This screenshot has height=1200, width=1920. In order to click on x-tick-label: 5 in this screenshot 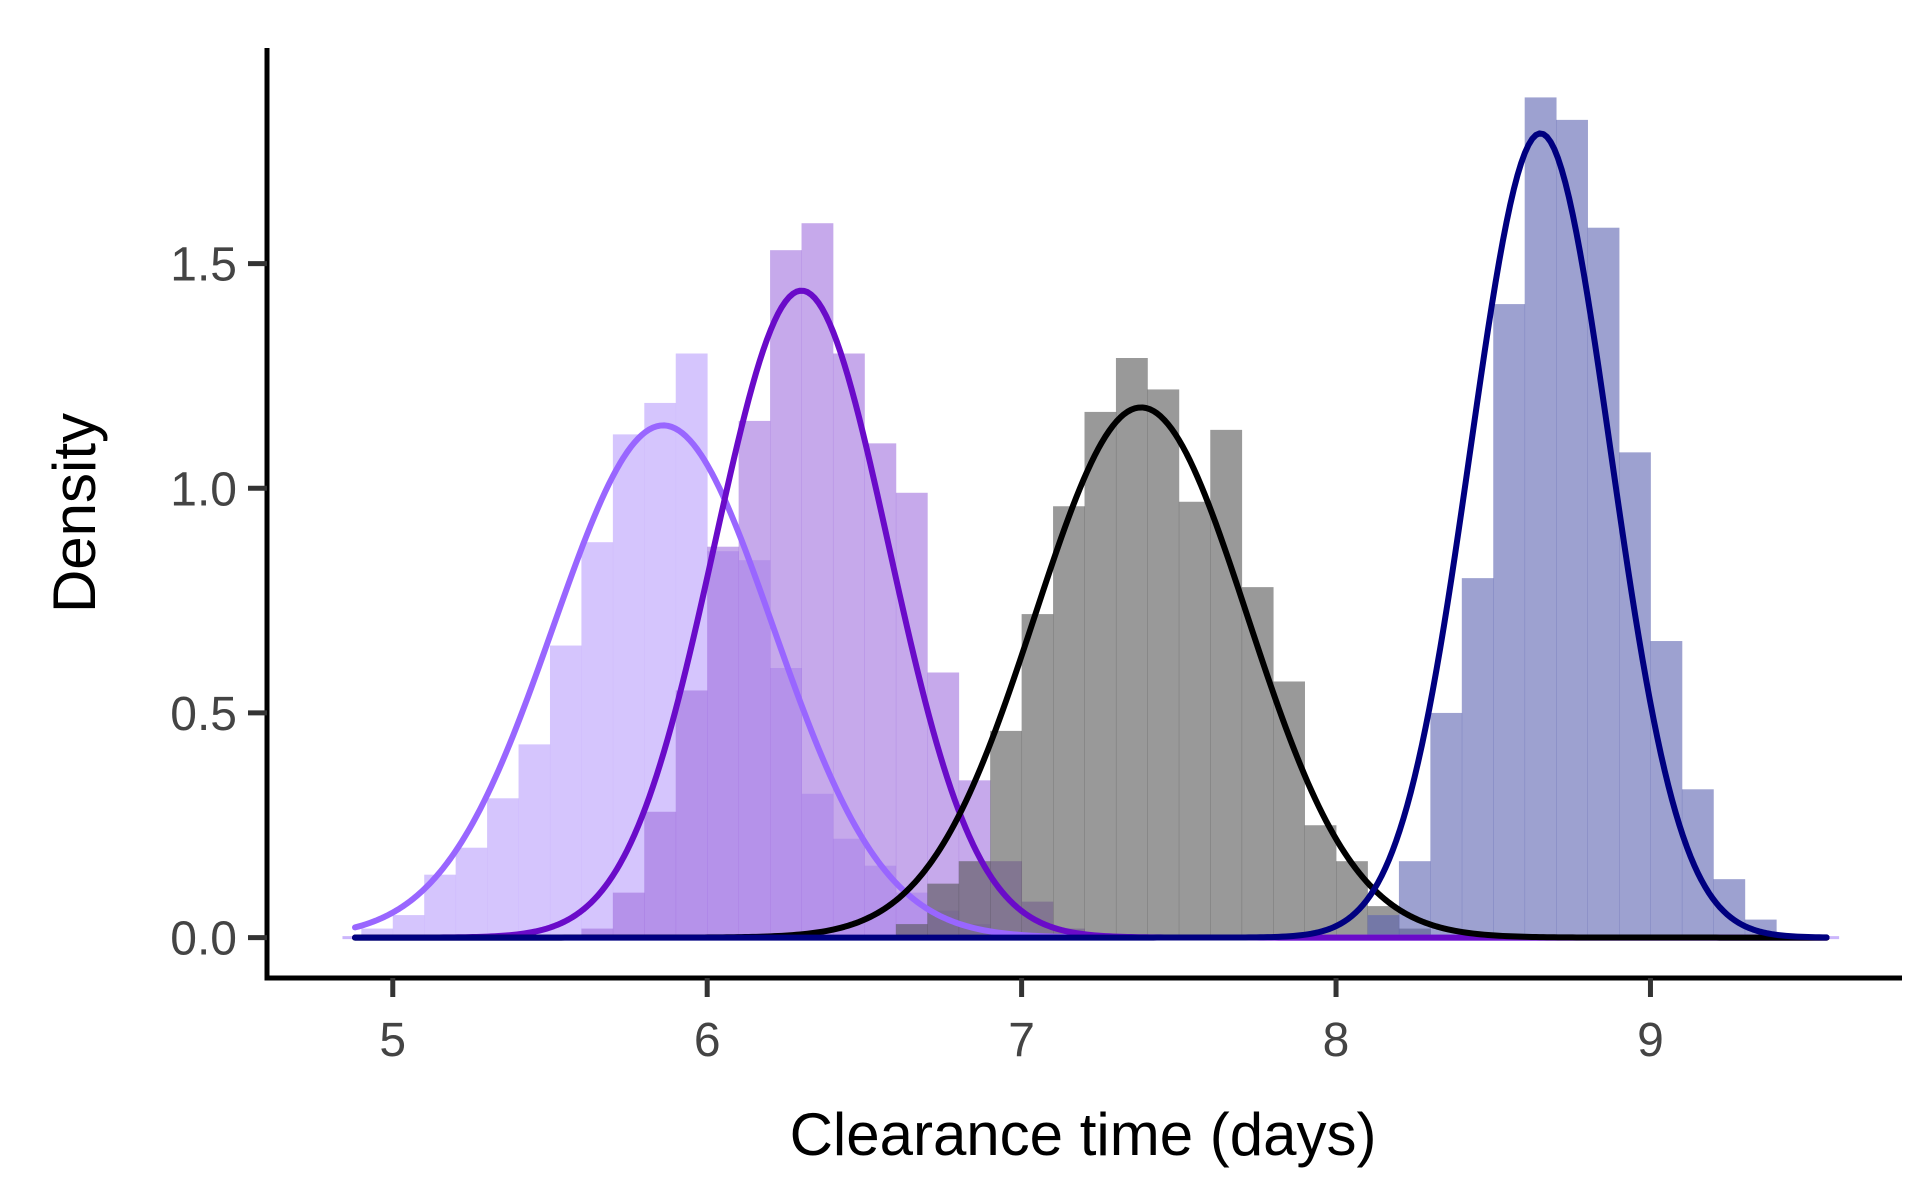, I will do `click(392, 1040)`.